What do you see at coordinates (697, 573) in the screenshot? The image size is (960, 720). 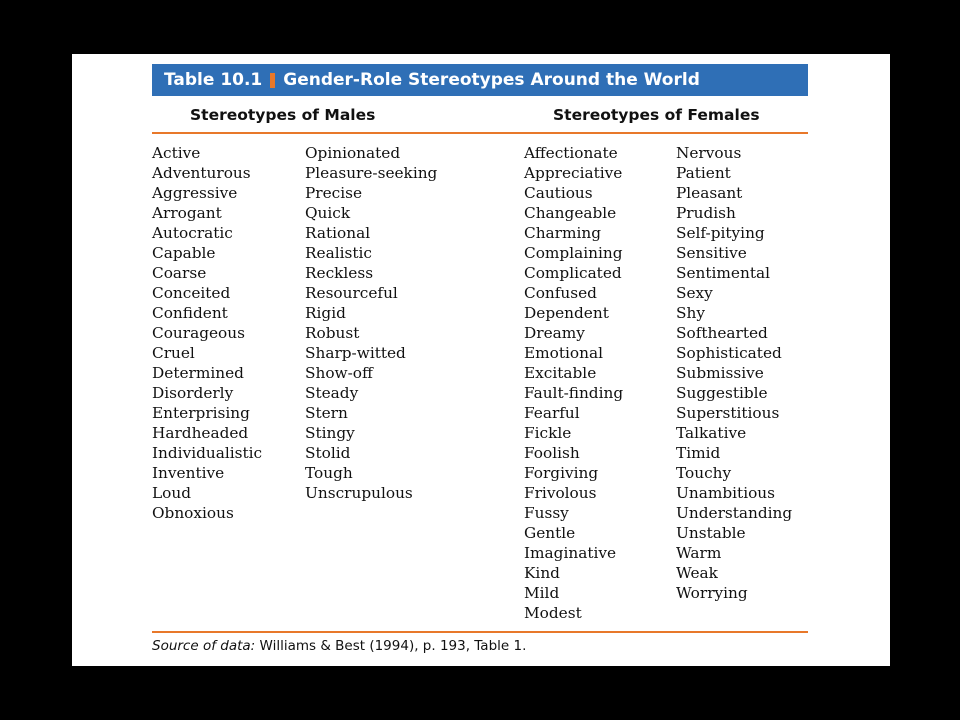 I see `stereotype-item: Weak` at bounding box center [697, 573].